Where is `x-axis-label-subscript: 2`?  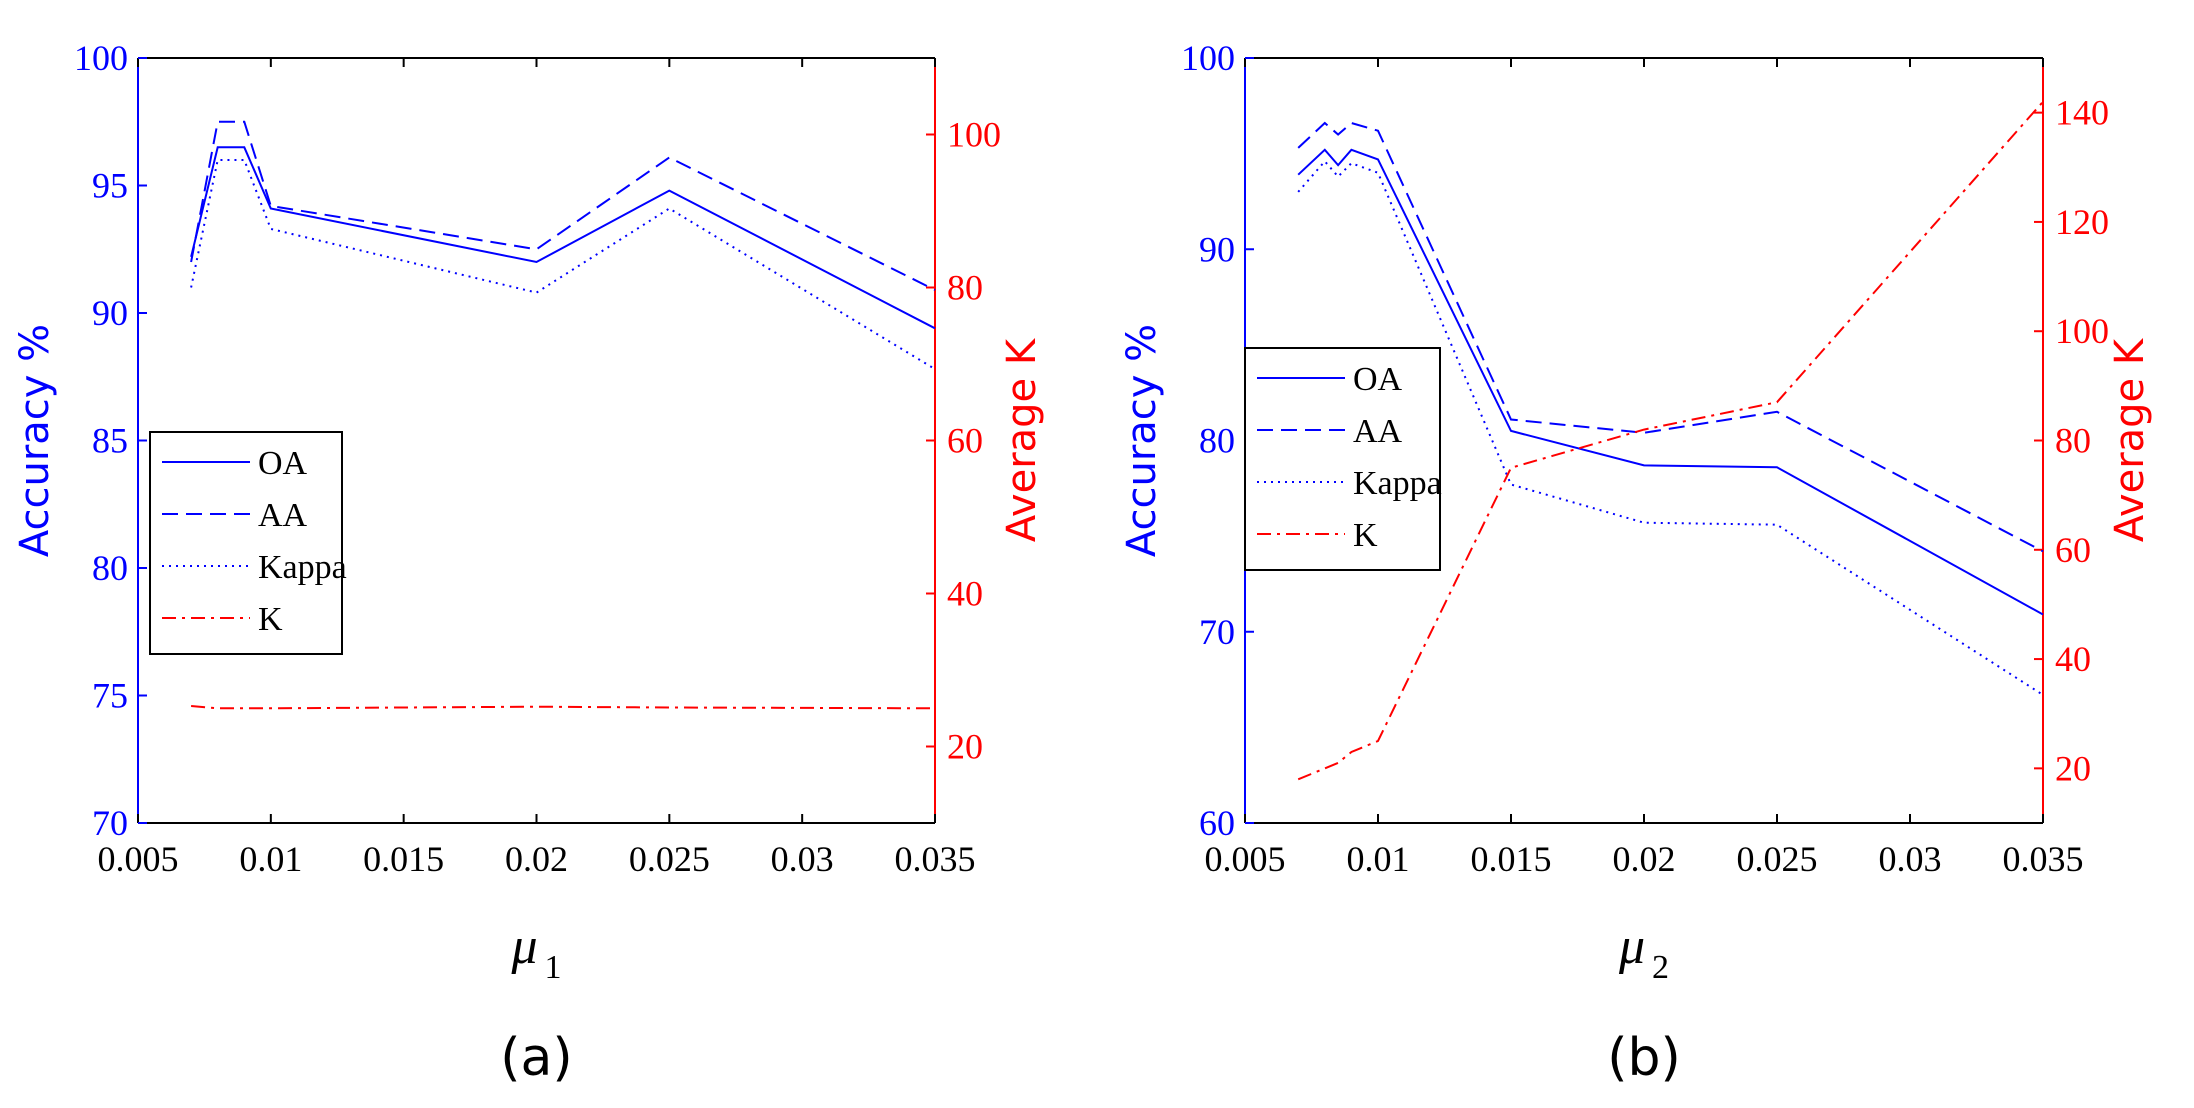
x-axis-label-subscript: 2 is located at coordinates (1660, 967).